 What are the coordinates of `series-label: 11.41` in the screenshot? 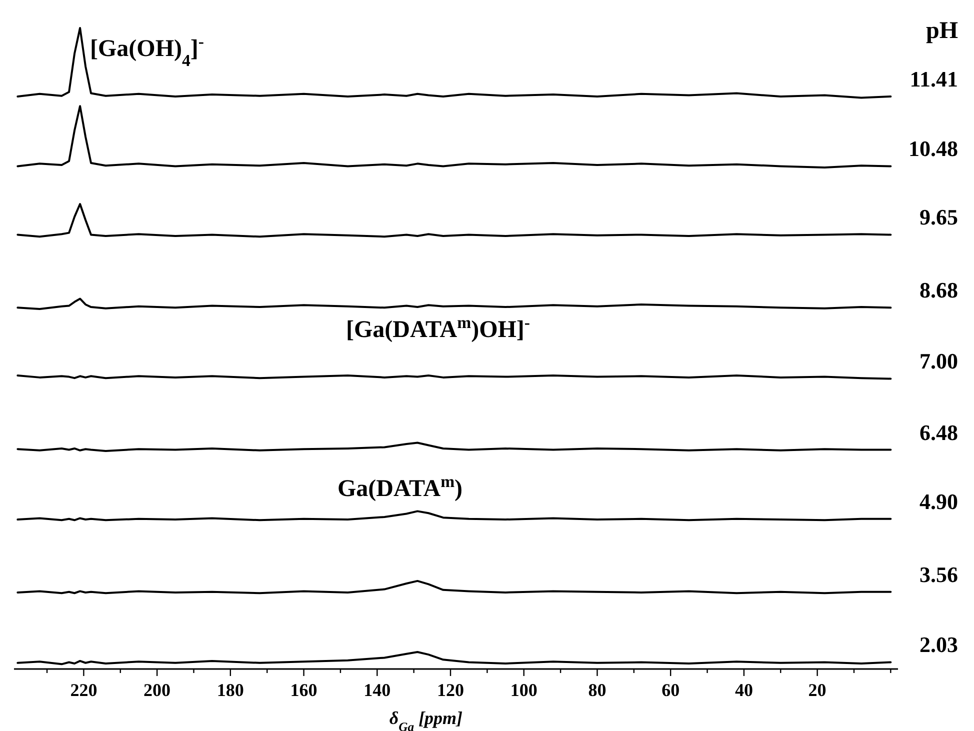 It's located at (934, 79).